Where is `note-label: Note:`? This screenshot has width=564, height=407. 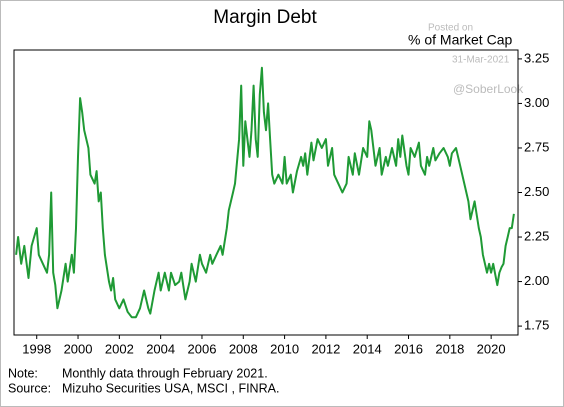 note-label: Note: is located at coordinates (23, 373).